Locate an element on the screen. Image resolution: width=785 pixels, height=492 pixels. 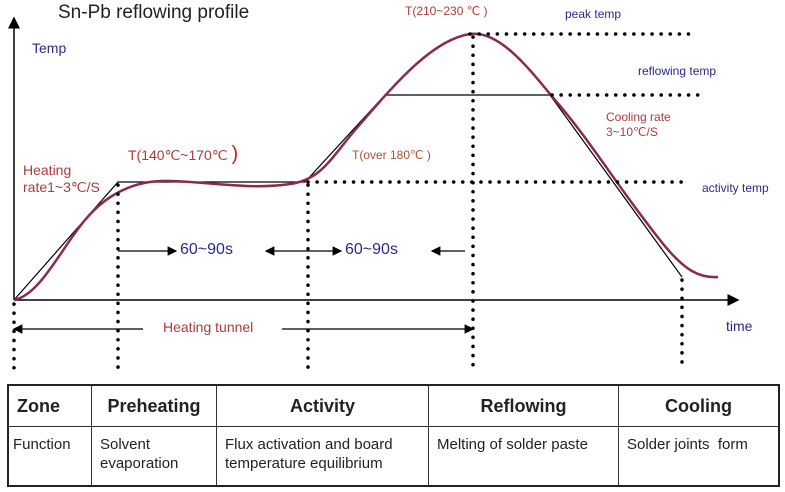
heating-rate-line1: Heating is located at coordinates (47, 170).